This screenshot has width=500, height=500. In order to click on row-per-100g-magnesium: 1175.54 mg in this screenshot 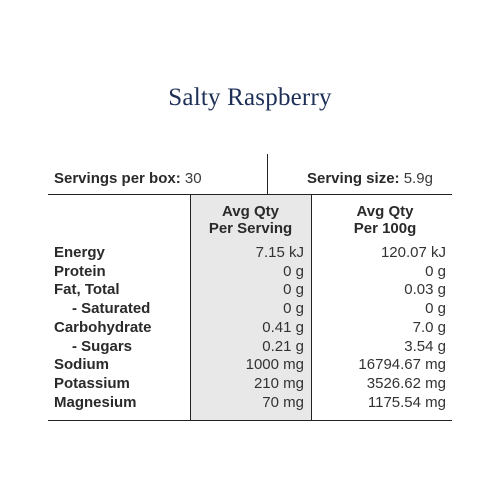, I will do `click(406, 402)`.